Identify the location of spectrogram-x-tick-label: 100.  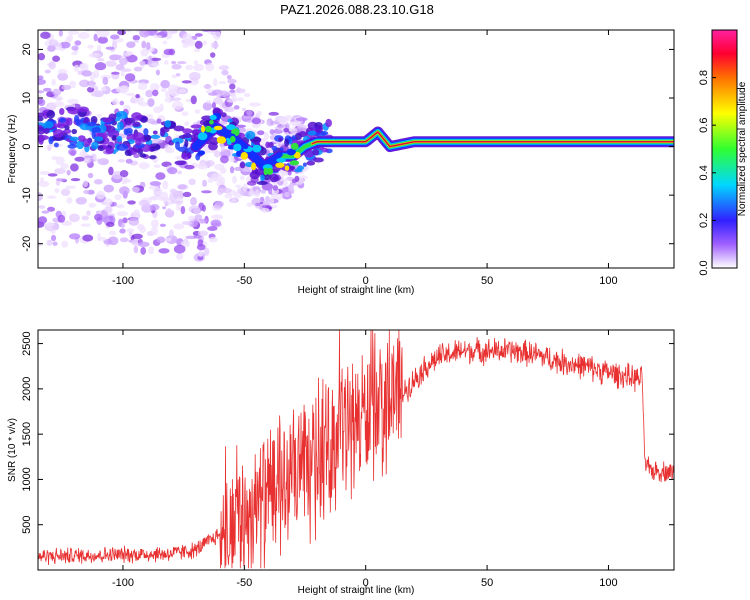
(608, 281).